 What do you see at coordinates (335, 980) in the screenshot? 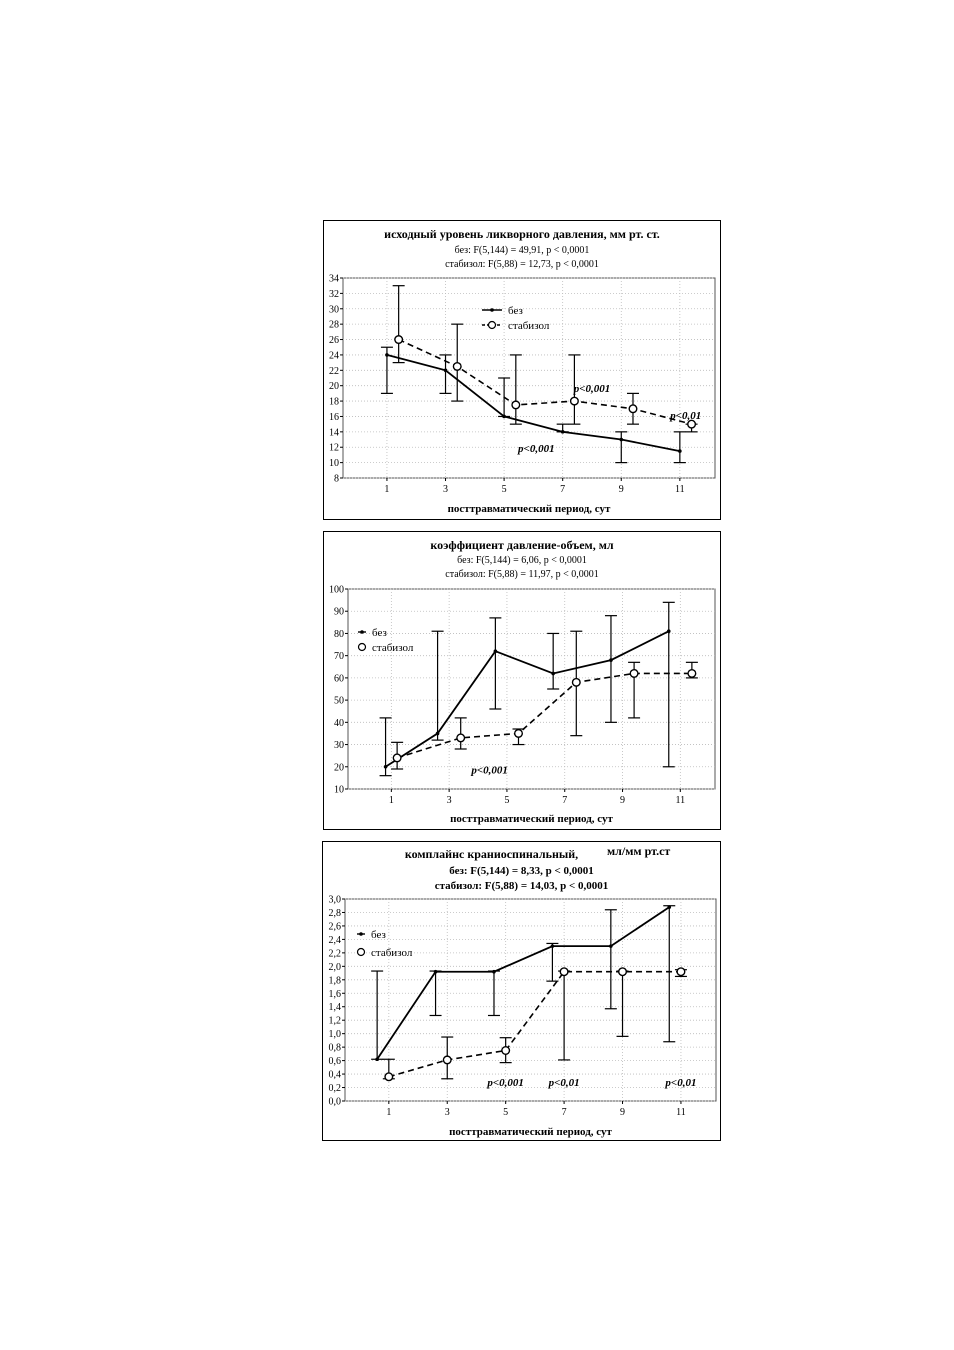
I see `y-tick-label: 1,8` at bounding box center [335, 980].